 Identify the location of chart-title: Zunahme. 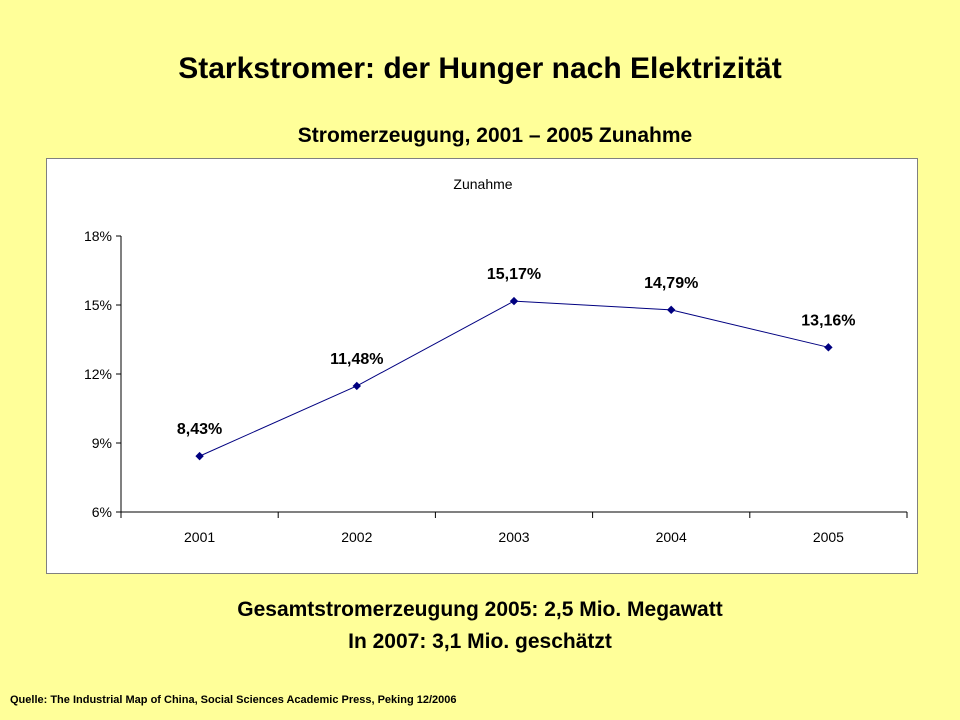
(482, 184).